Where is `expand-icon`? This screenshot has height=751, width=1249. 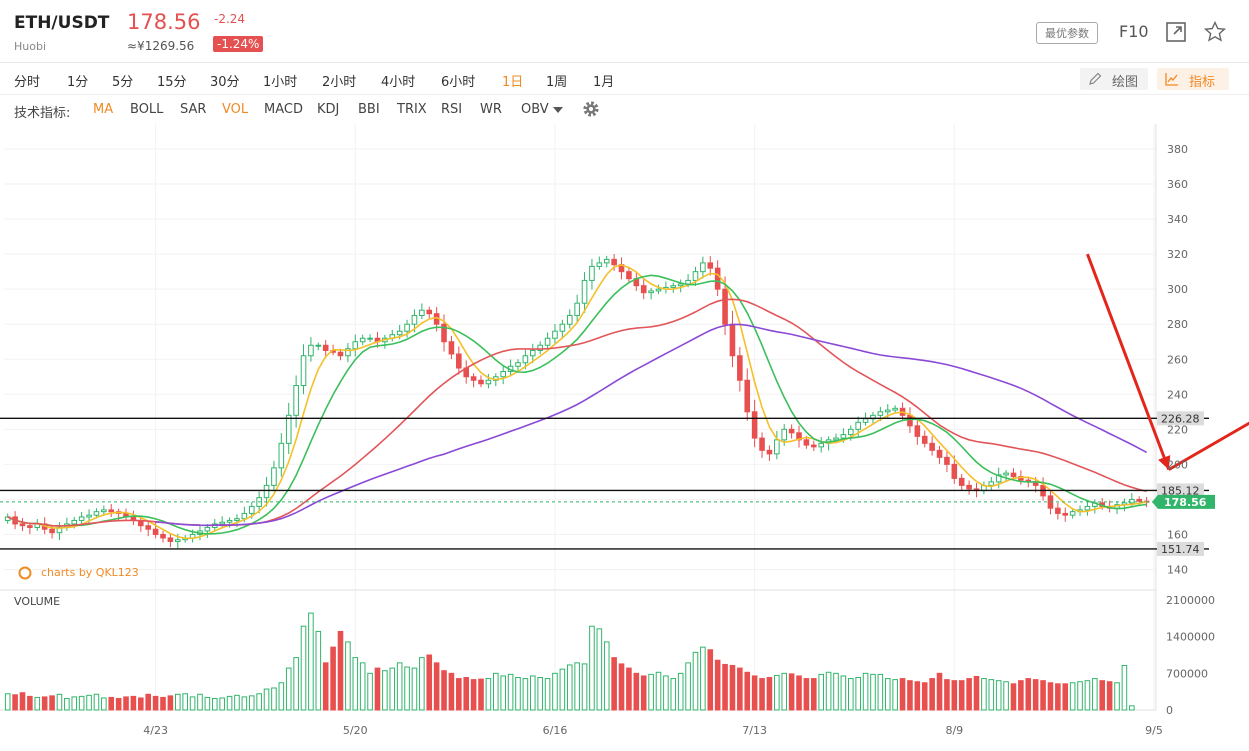 expand-icon is located at coordinates (1176, 32).